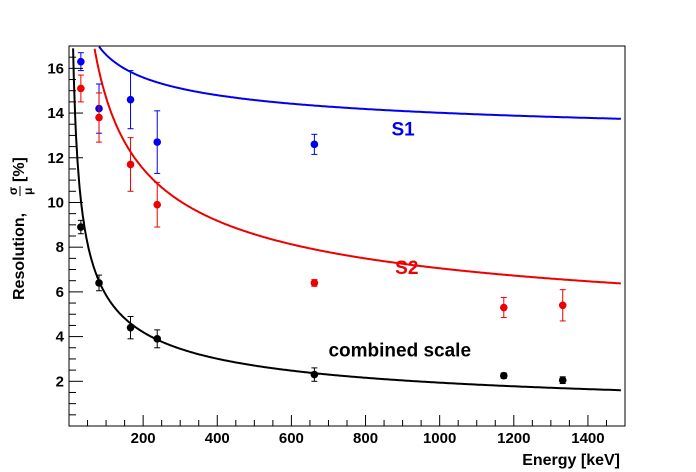 Image resolution: width=696 pixels, height=472 pixels. I want to click on series-label: S1, so click(403, 129).